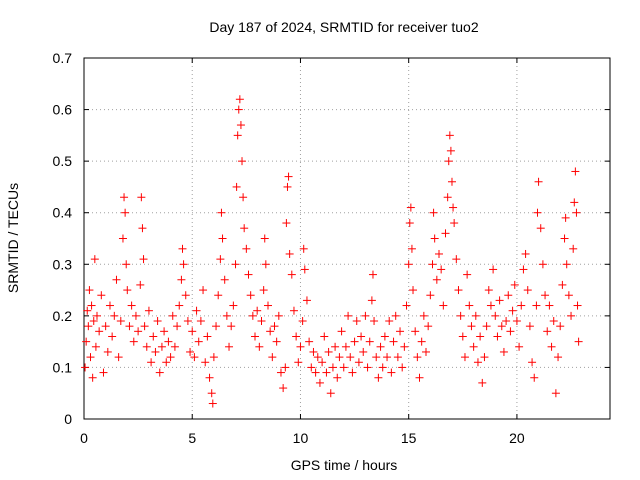 The height and width of the screenshot is (480, 640). I want to click on y-tick-label: 0.5, so click(63, 161).